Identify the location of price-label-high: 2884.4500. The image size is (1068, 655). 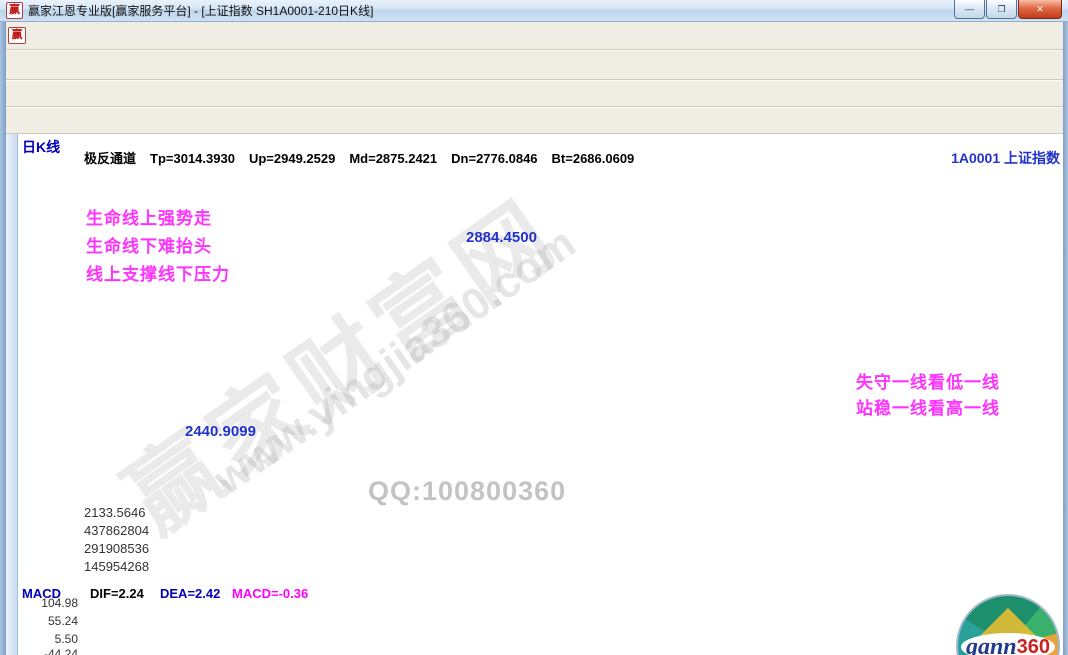
(501, 237).